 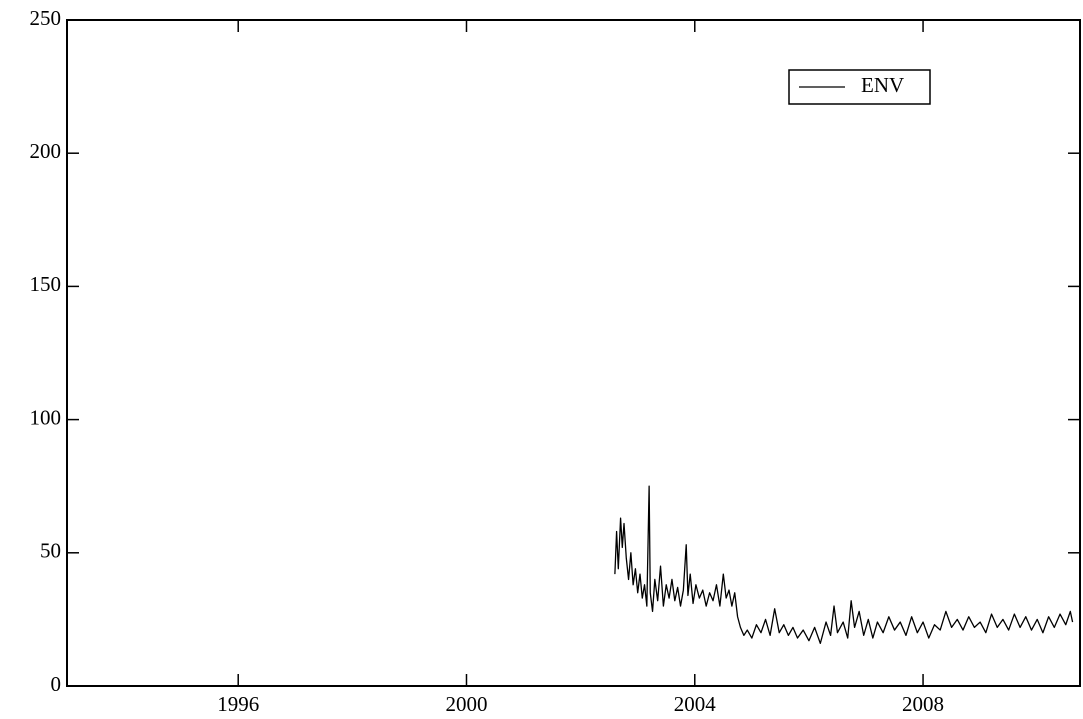 What do you see at coordinates (859, 87) in the screenshot?
I see `legend: ENV` at bounding box center [859, 87].